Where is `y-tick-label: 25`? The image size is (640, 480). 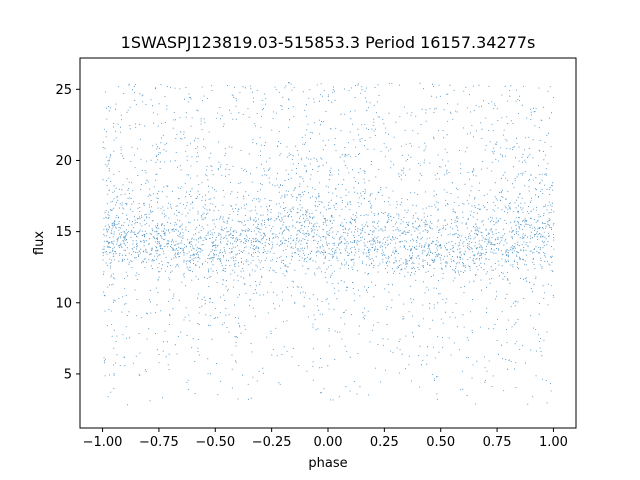 y-tick-label: 25 is located at coordinates (63, 90).